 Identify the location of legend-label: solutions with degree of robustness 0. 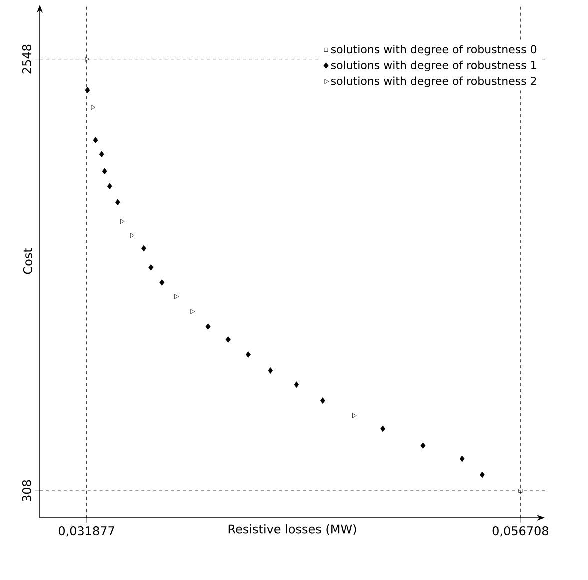
(434, 50).